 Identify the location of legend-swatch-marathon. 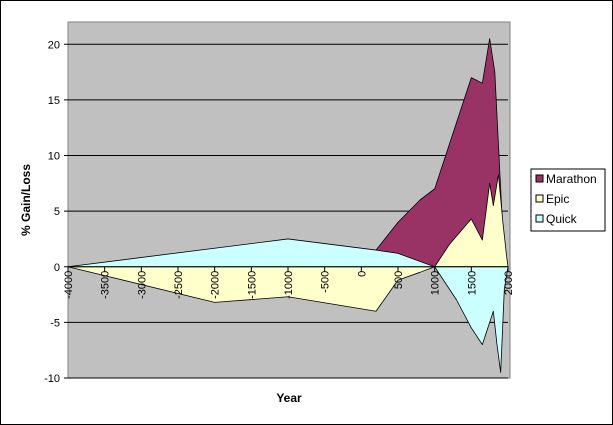
(539, 178).